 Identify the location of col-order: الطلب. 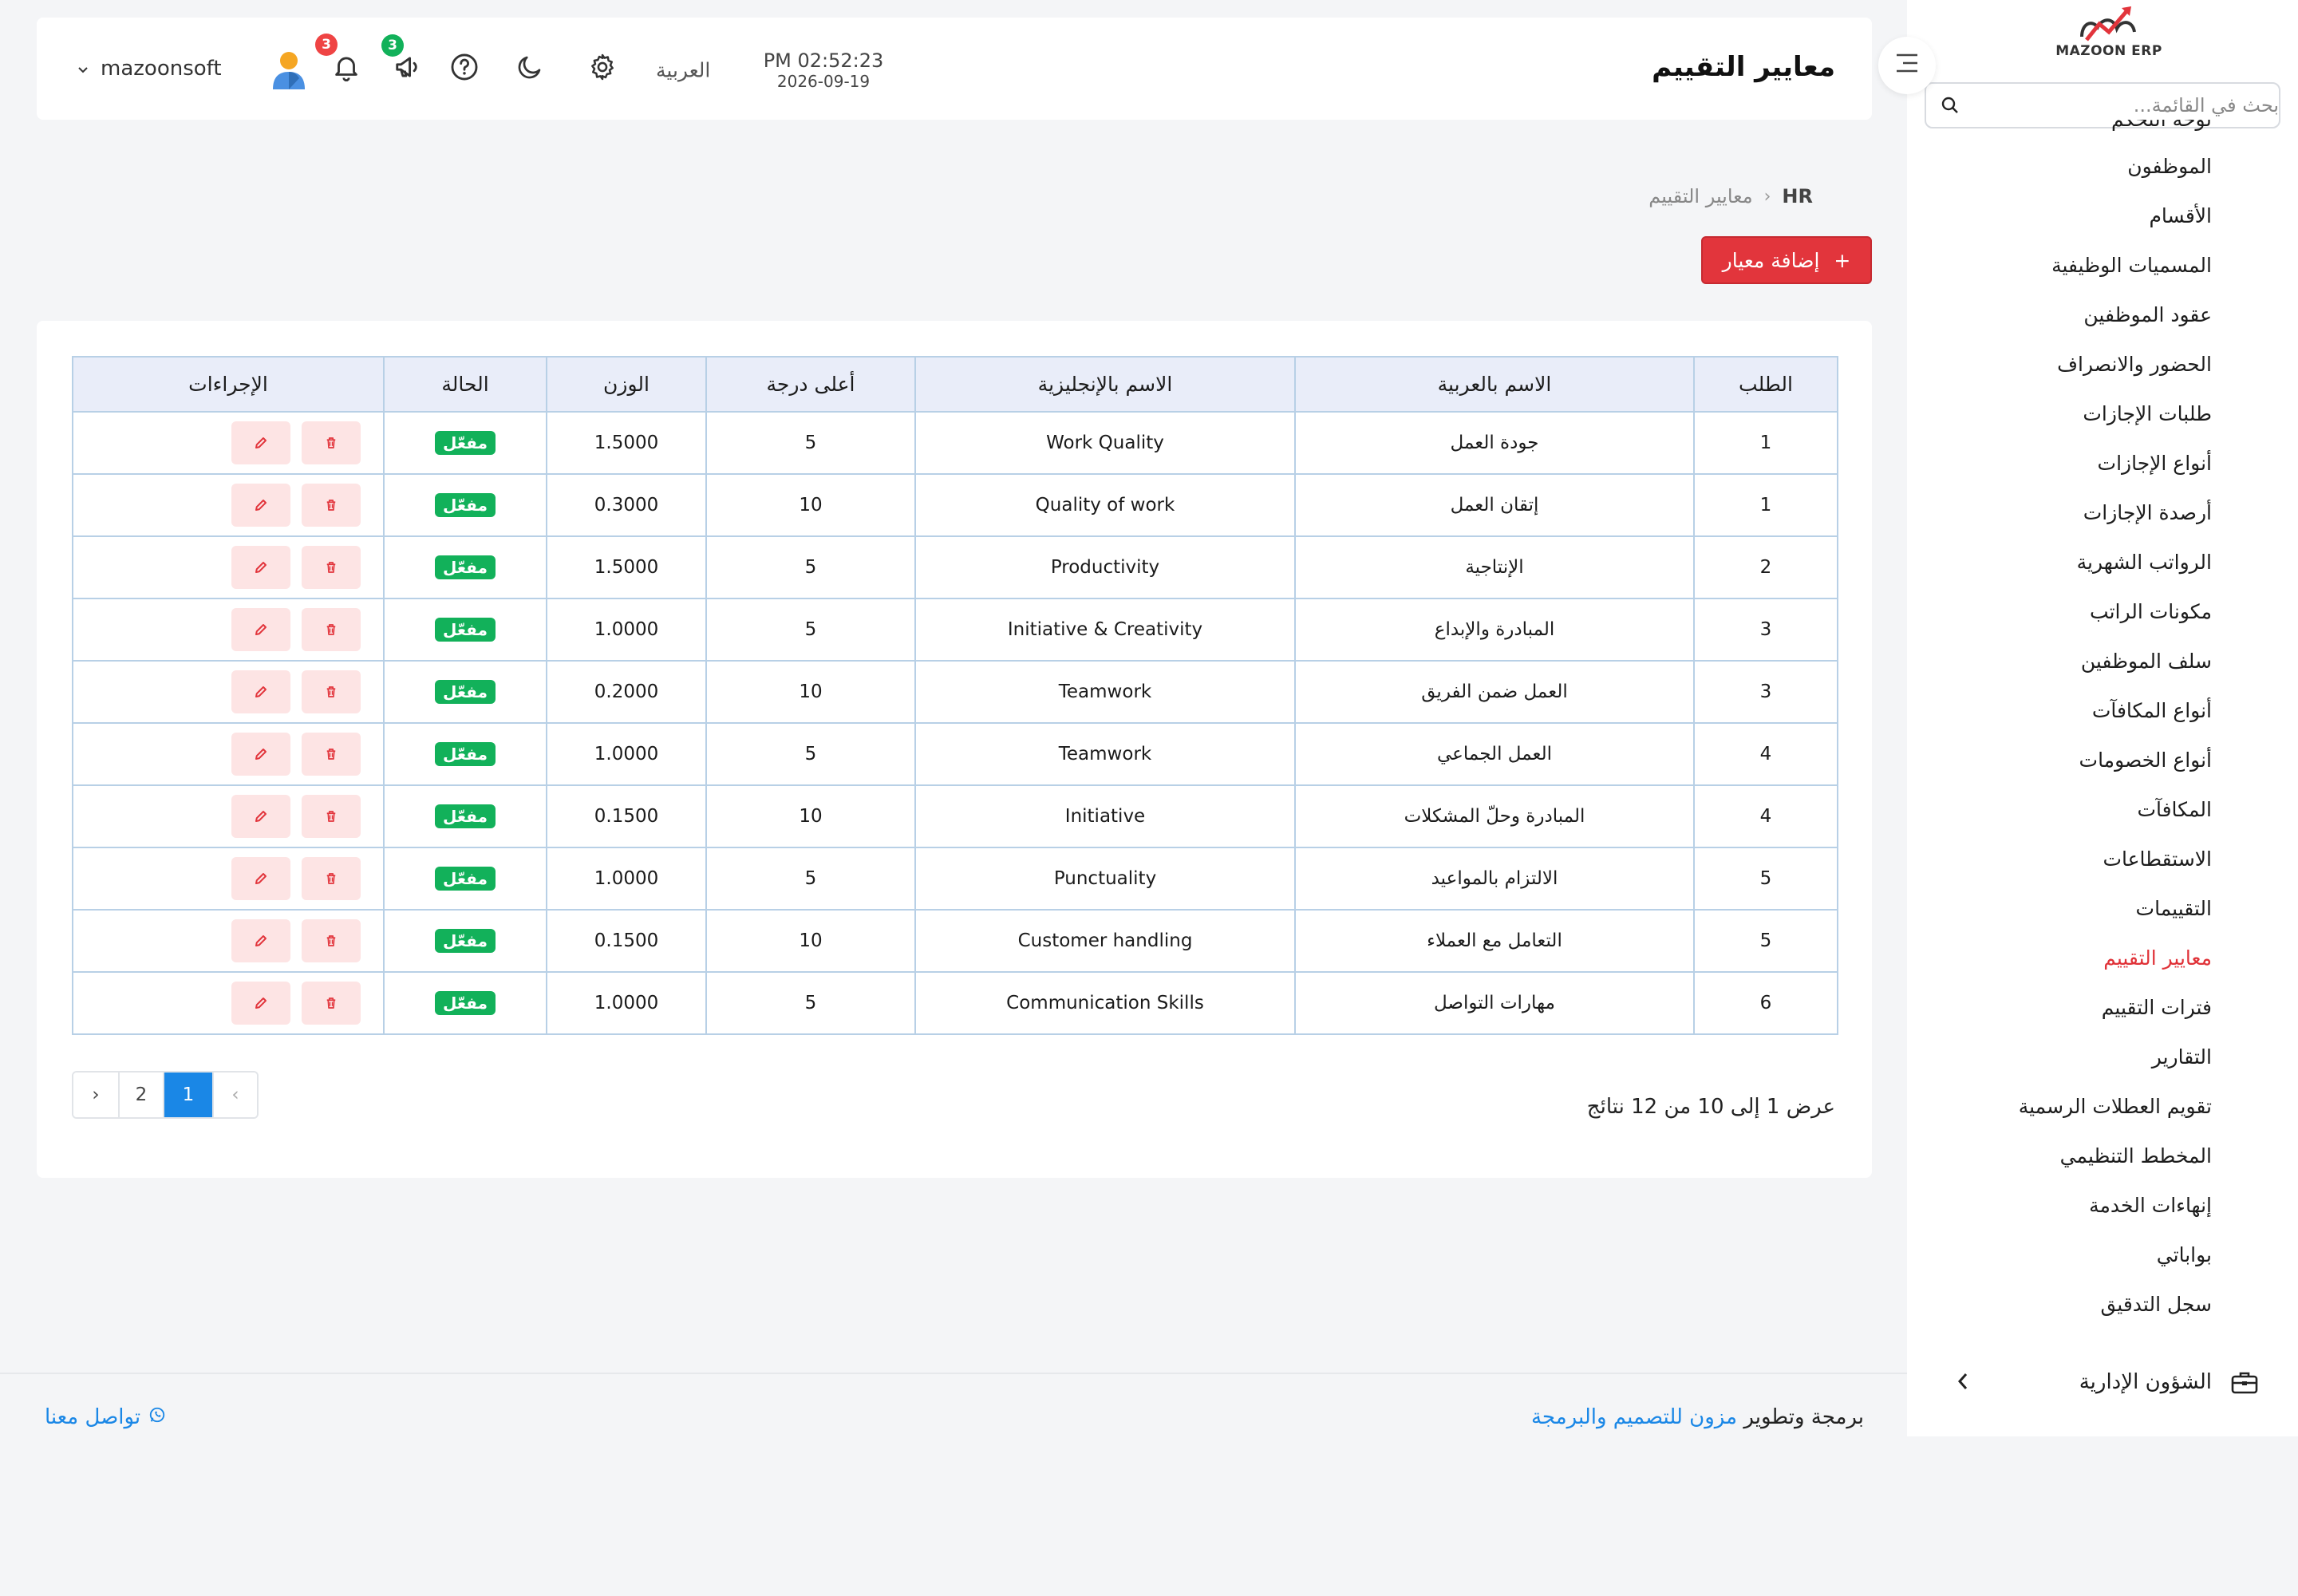
(1766, 384).